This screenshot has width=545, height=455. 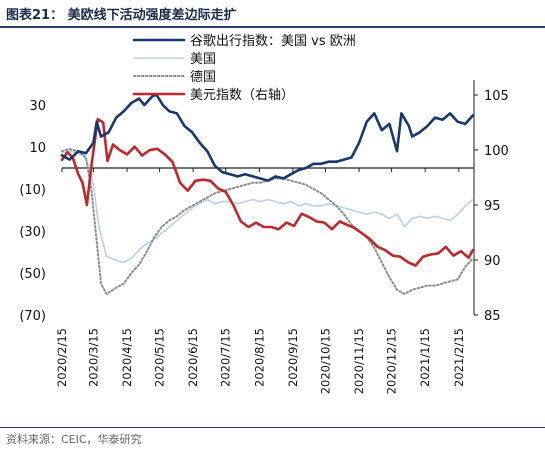 I want to click on source-note: 资料来源：CEIC，华泰研究, so click(x=74, y=439).